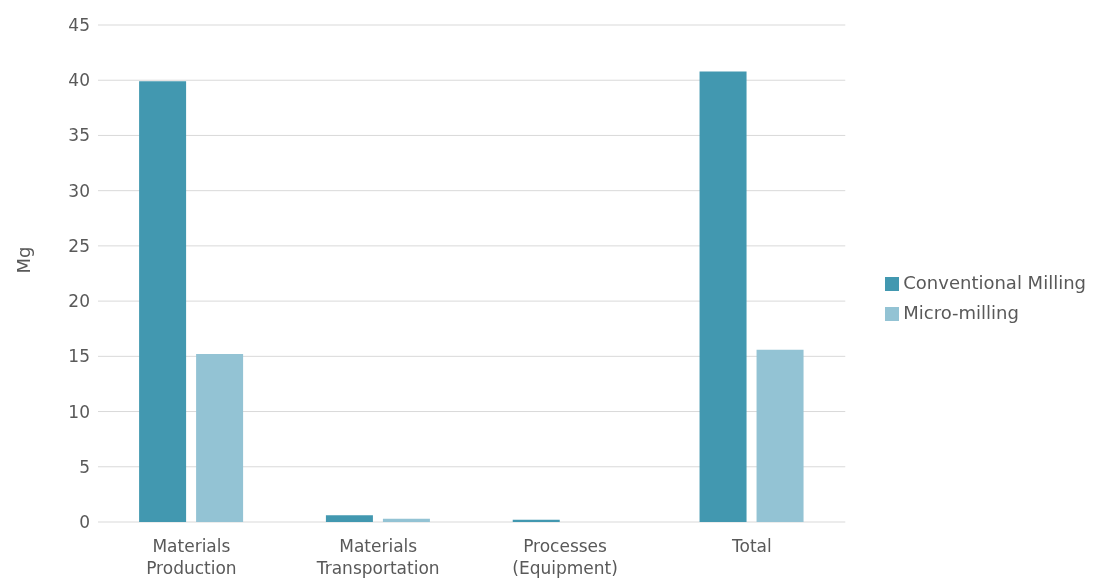 The image size is (1104, 588). Describe the element at coordinates (565, 557) in the screenshot. I see `x-tick-label: Processes (Equipment)` at that location.